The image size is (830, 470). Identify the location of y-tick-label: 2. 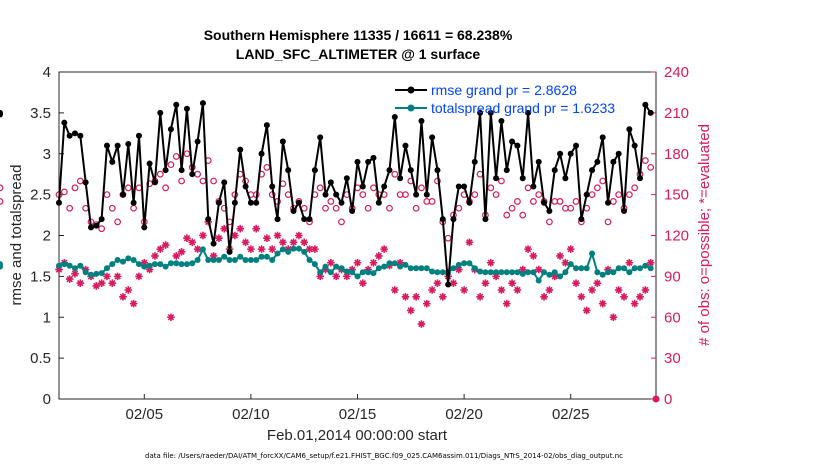
(47, 236).